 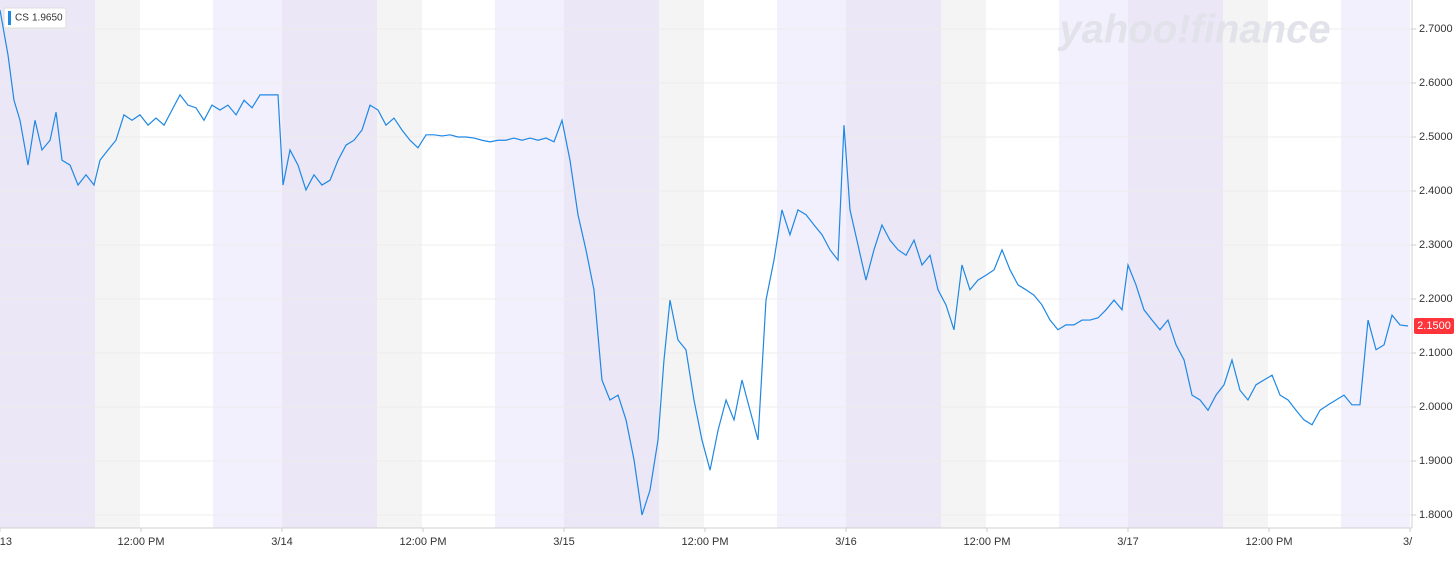 I want to click on x-tick-label: 3/15, so click(x=563, y=542).